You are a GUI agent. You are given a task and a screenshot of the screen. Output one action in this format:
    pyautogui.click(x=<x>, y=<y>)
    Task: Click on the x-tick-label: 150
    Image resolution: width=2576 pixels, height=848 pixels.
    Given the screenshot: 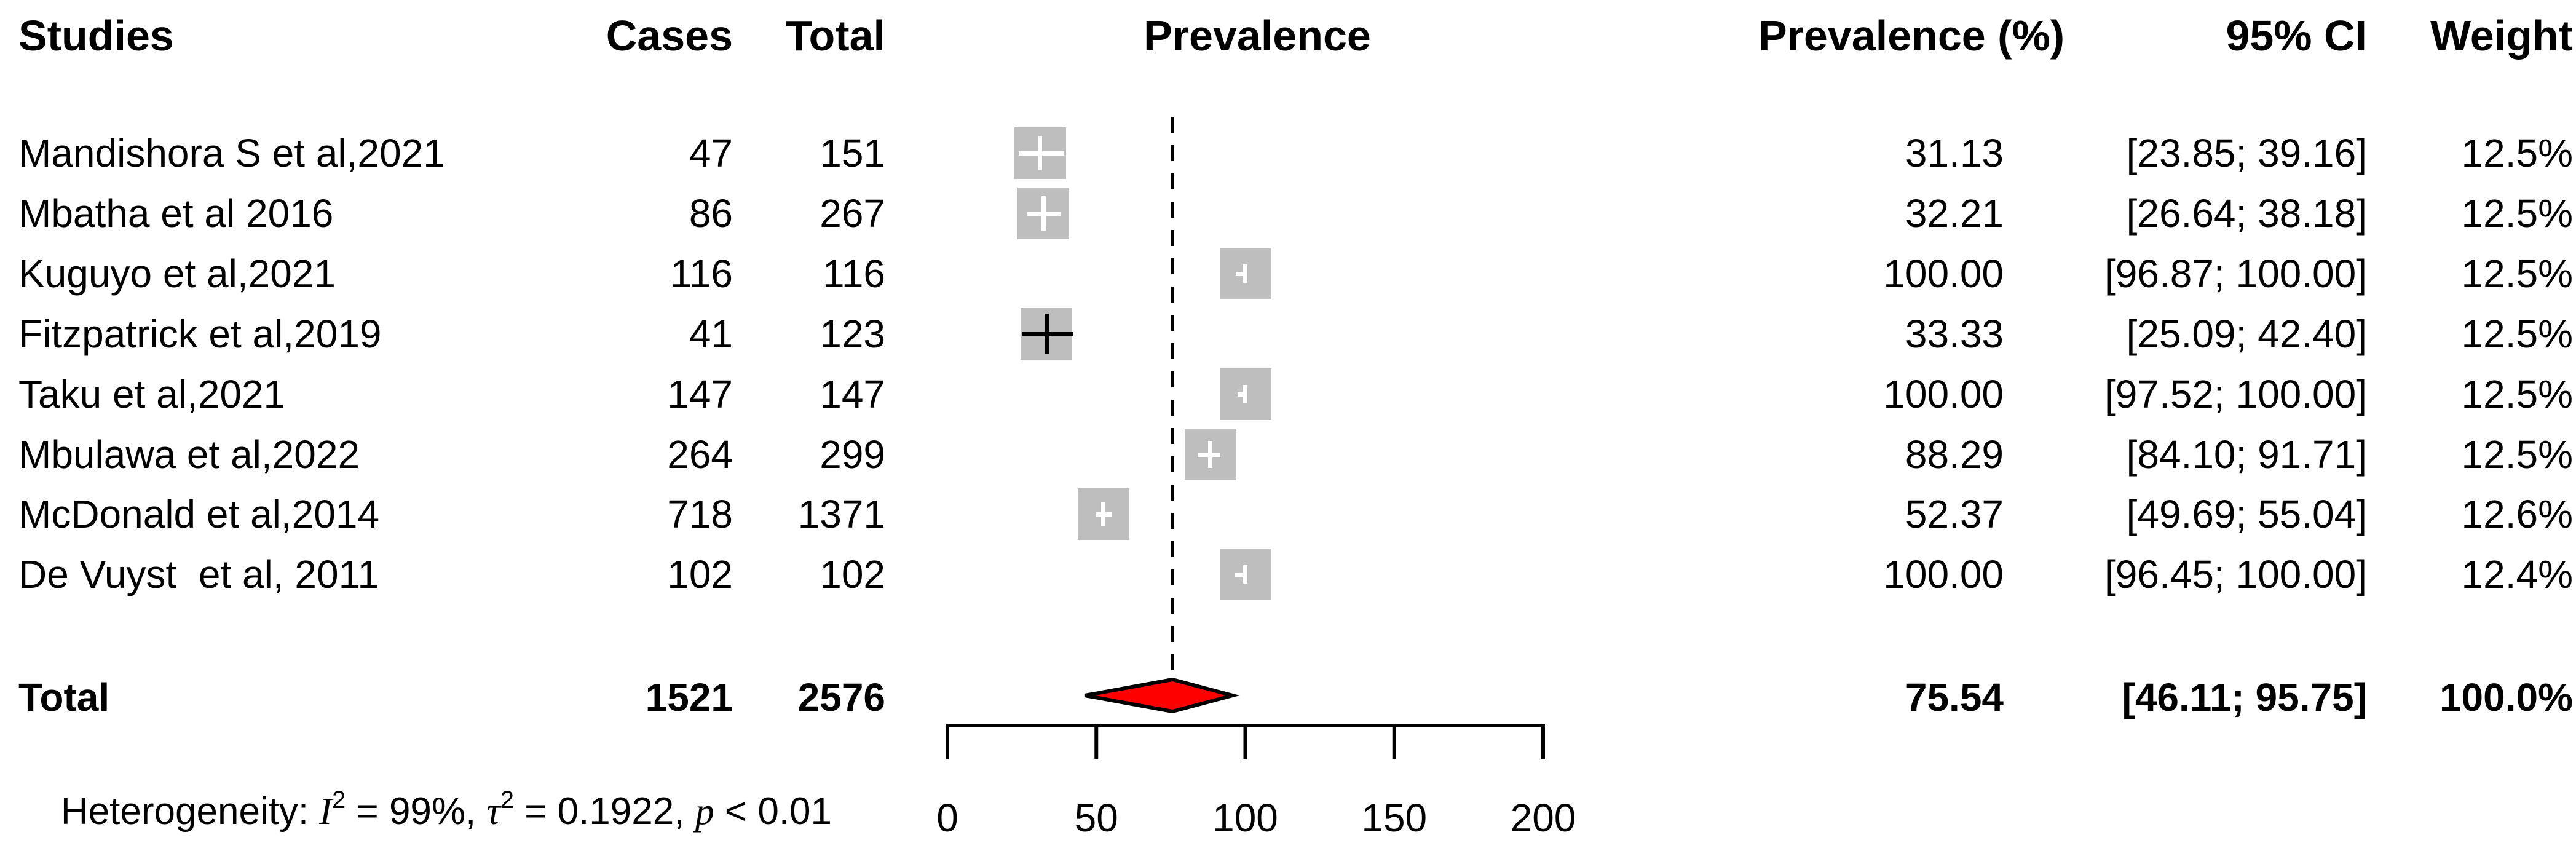 What is the action you would take?
    pyautogui.click(x=1394, y=818)
    